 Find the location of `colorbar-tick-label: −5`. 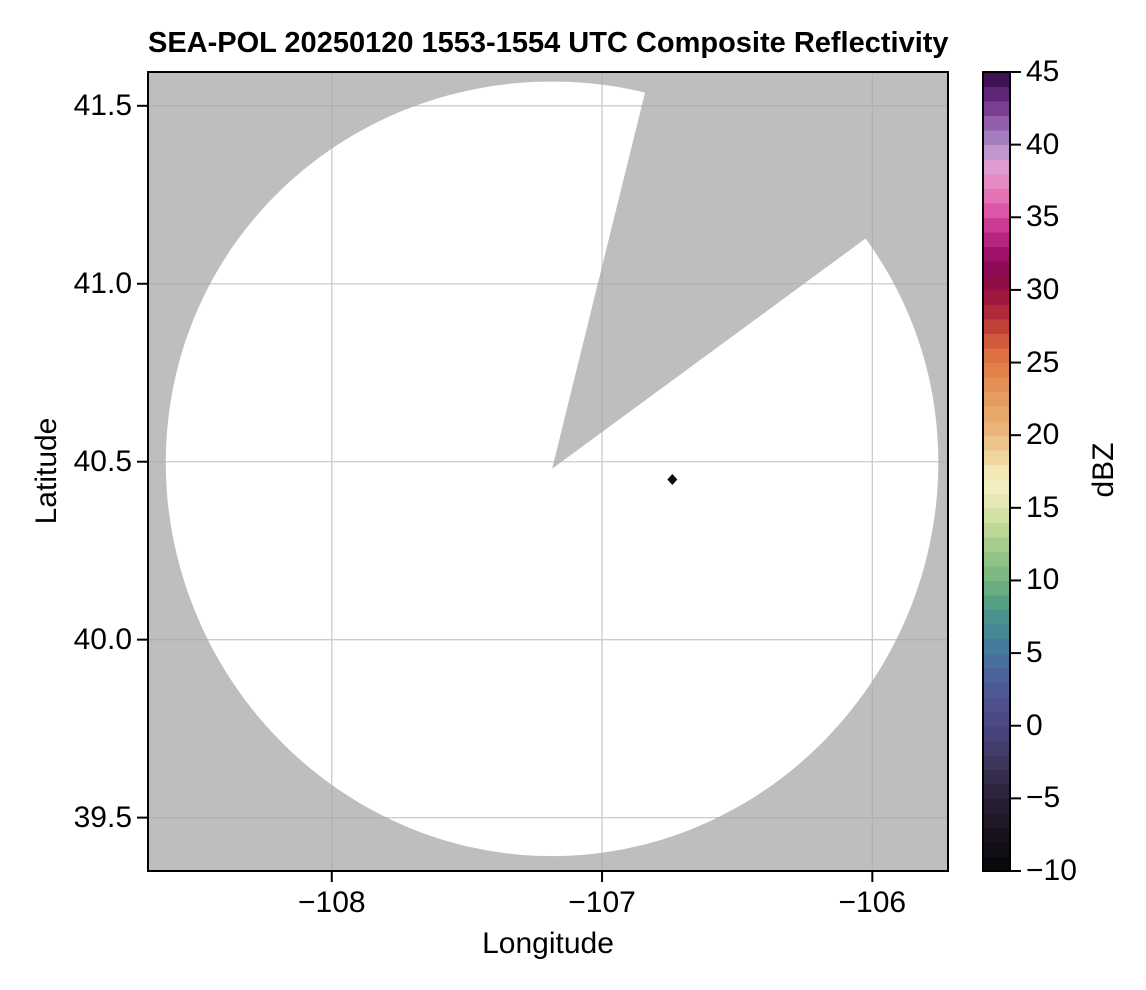

colorbar-tick-label: −5 is located at coordinates (1043, 798).